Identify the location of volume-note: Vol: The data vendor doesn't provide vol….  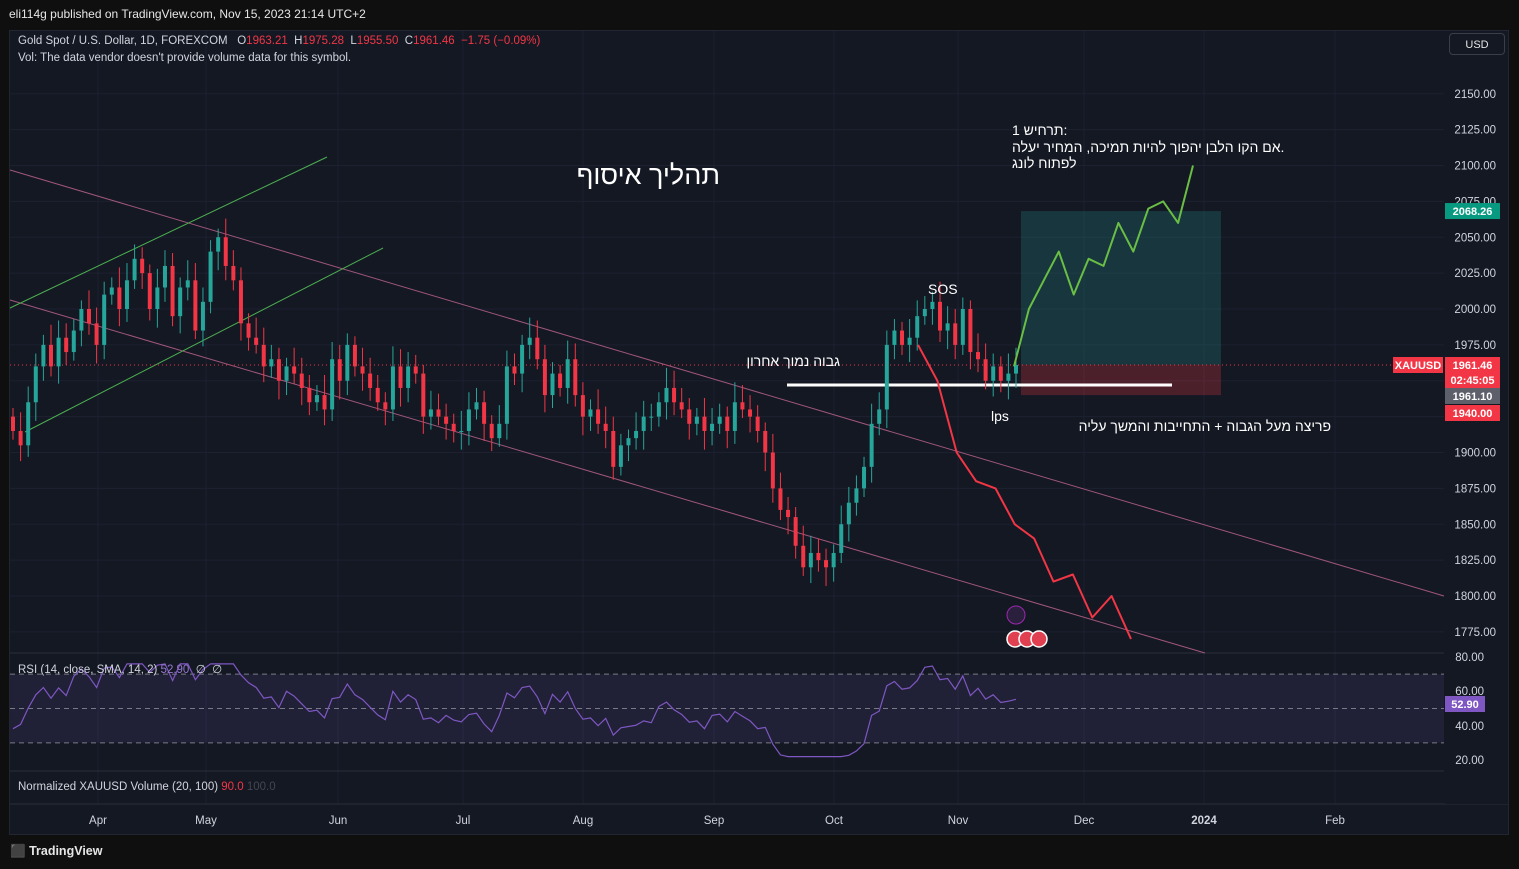
(185, 58).